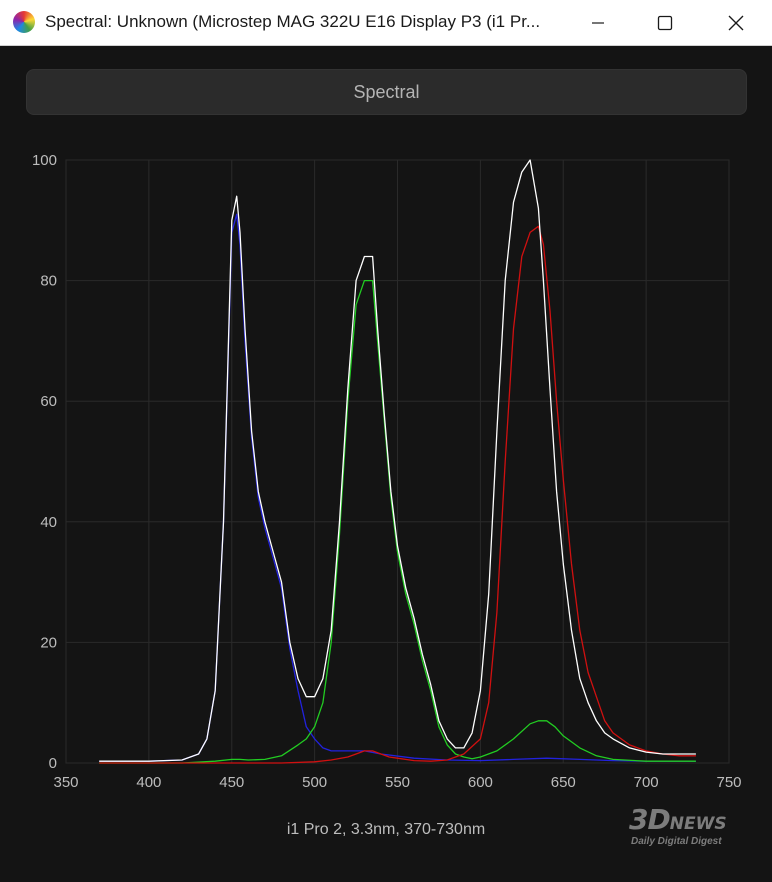 Image resolution: width=772 pixels, height=882 pixels. Describe the element at coordinates (44, 160) in the screenshot. I see `y-tick-label: 100` at that location.